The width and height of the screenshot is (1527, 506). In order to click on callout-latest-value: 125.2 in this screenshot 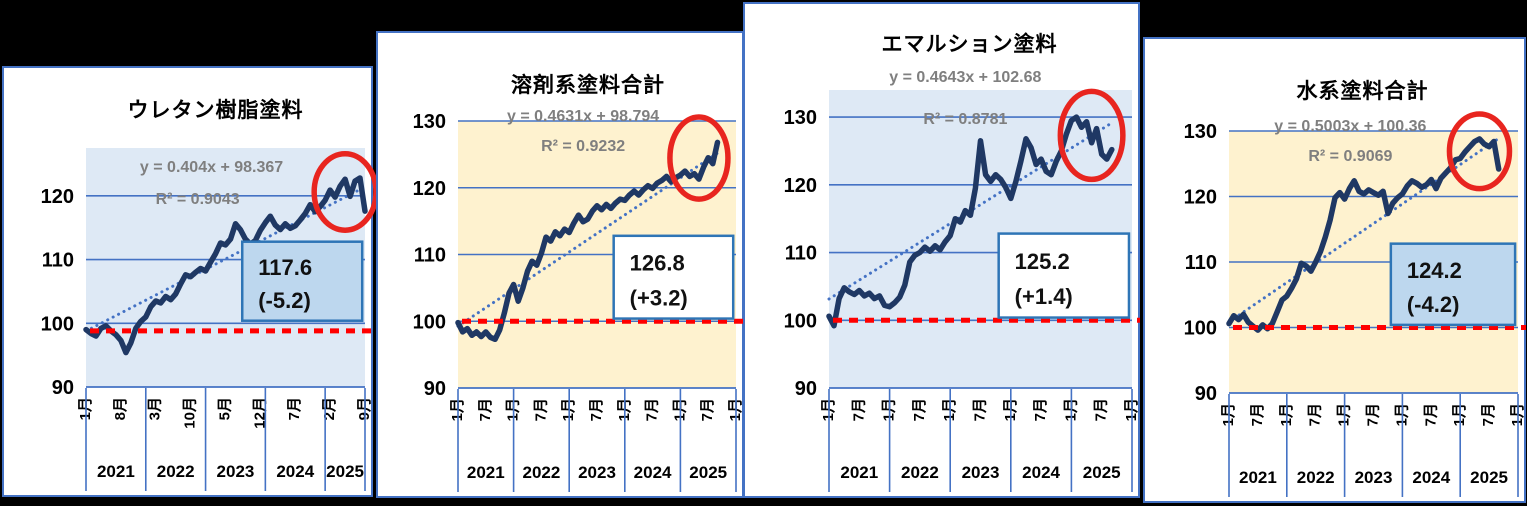, I will do `click(1042, 261)`.